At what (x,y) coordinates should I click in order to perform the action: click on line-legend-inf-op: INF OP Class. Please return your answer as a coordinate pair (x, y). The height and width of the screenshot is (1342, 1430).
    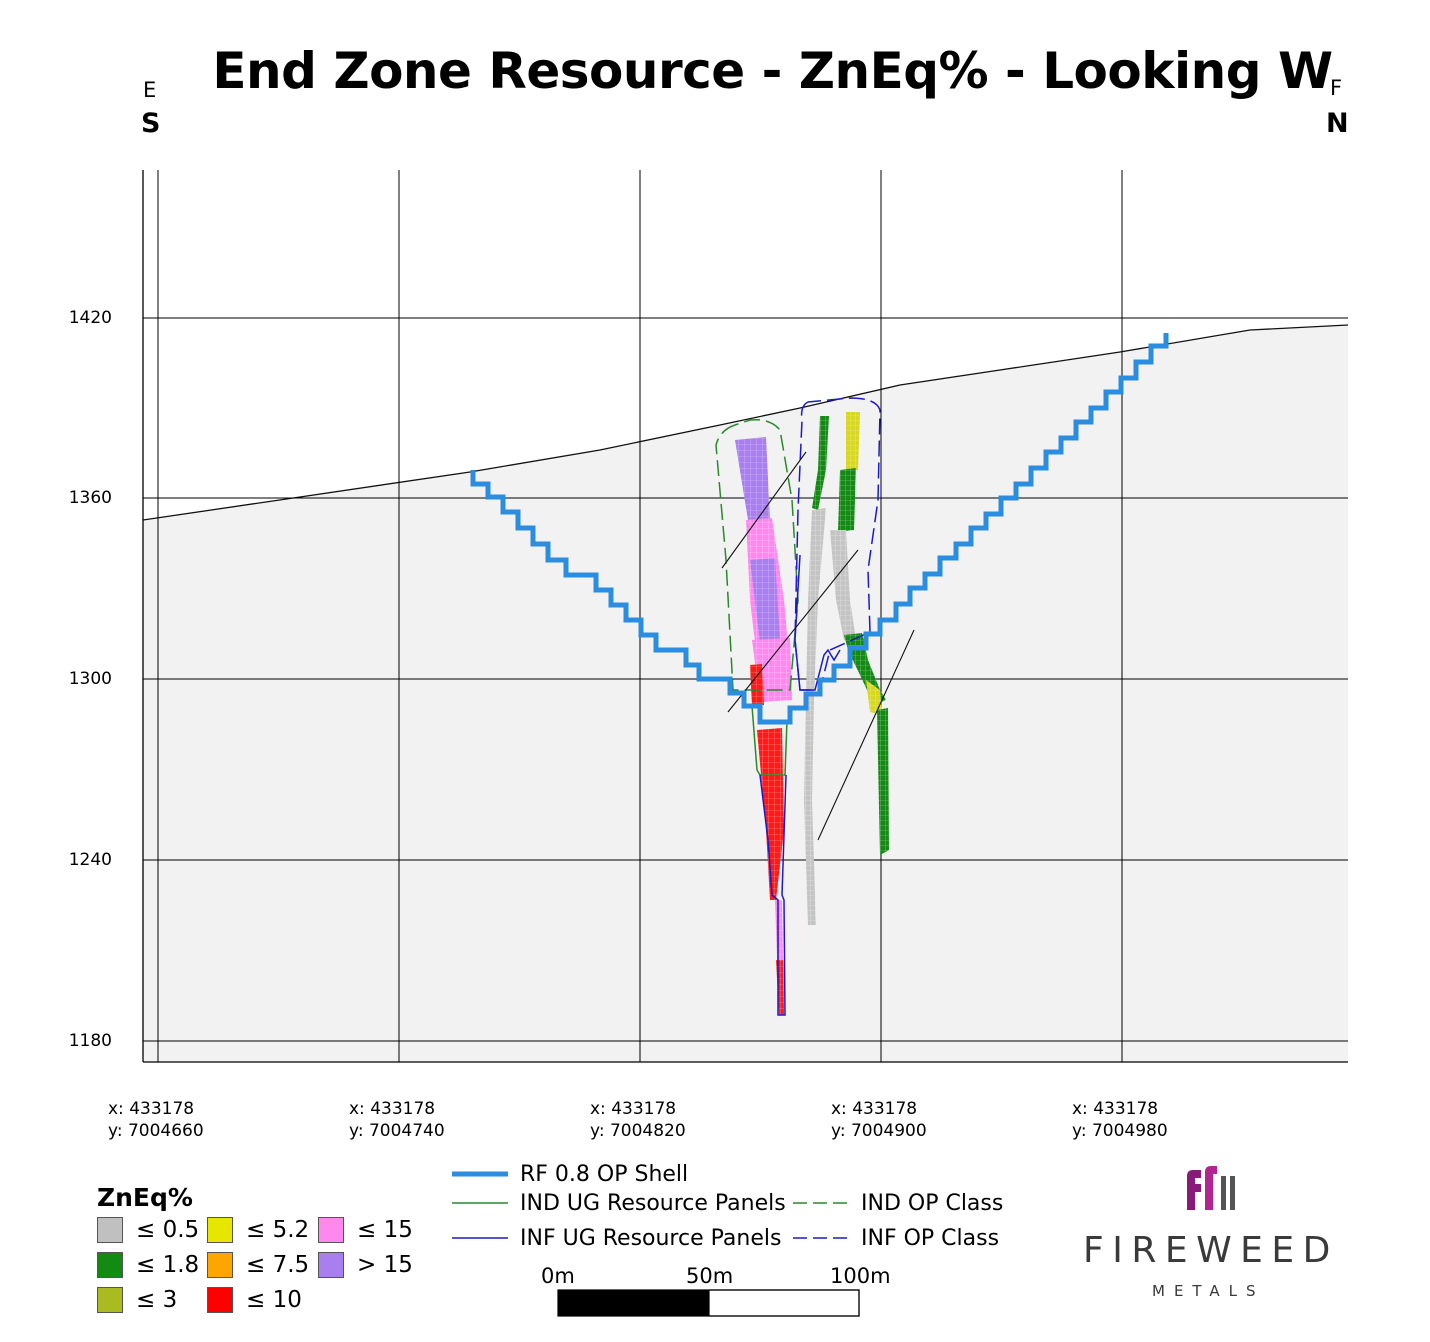
    Looking at the image, I should click on (896, 1238).